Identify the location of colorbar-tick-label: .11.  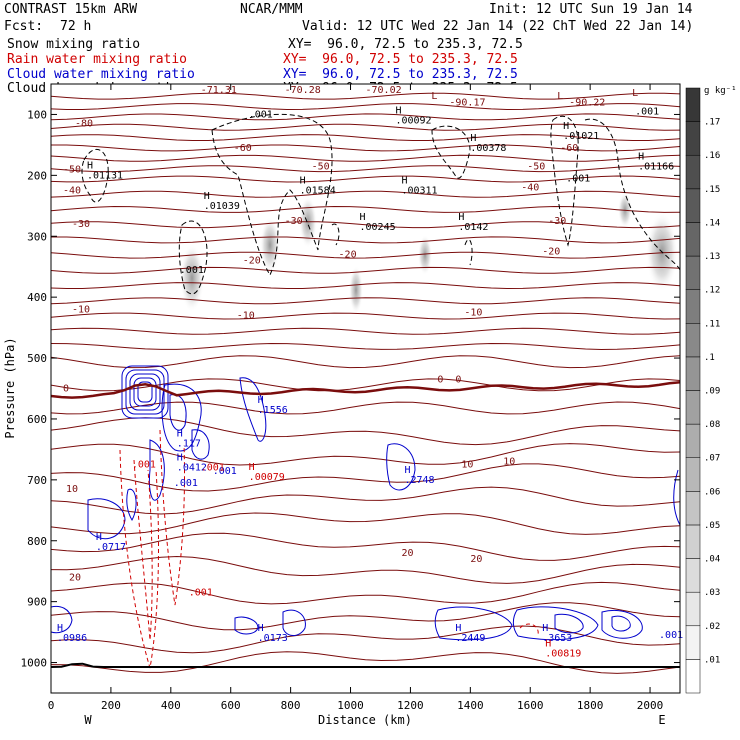
(712, 324).